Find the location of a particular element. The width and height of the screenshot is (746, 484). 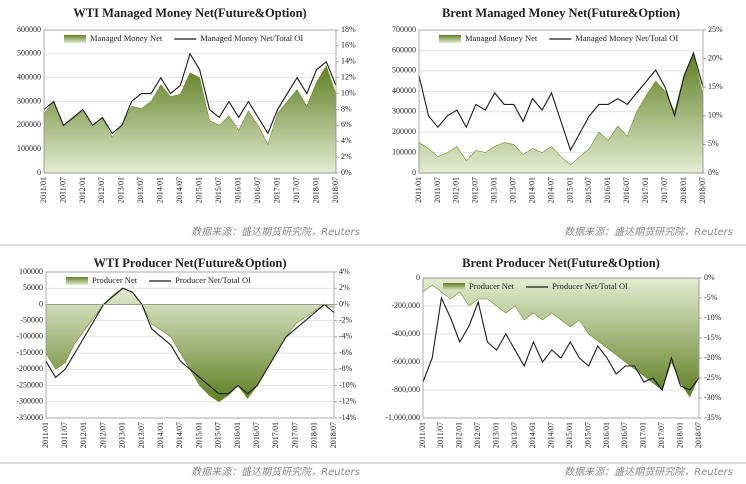

y2-tick-label: -5% is located at coordinates (711, 297).